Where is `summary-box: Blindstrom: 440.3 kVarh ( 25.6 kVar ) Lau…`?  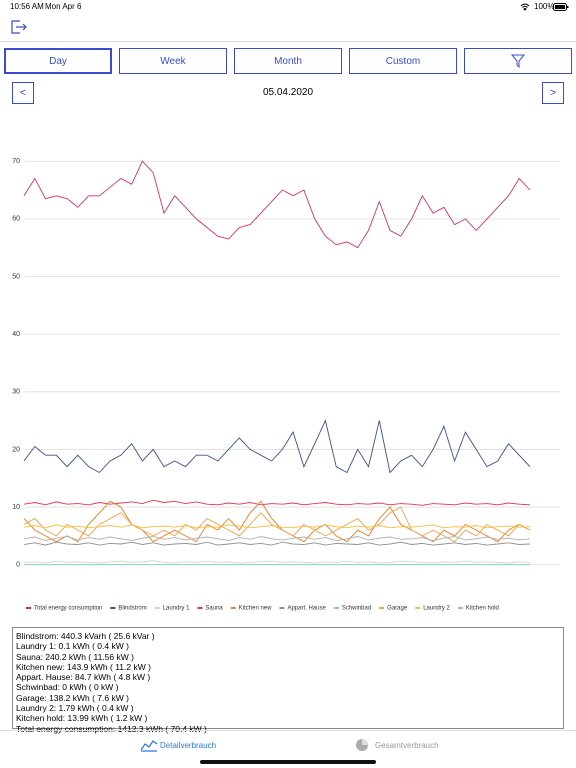 summary-box: Blindstrom: 440.3 kVarh ( 25.6 kVar ) Lau… is located at coordinates (288, 680).